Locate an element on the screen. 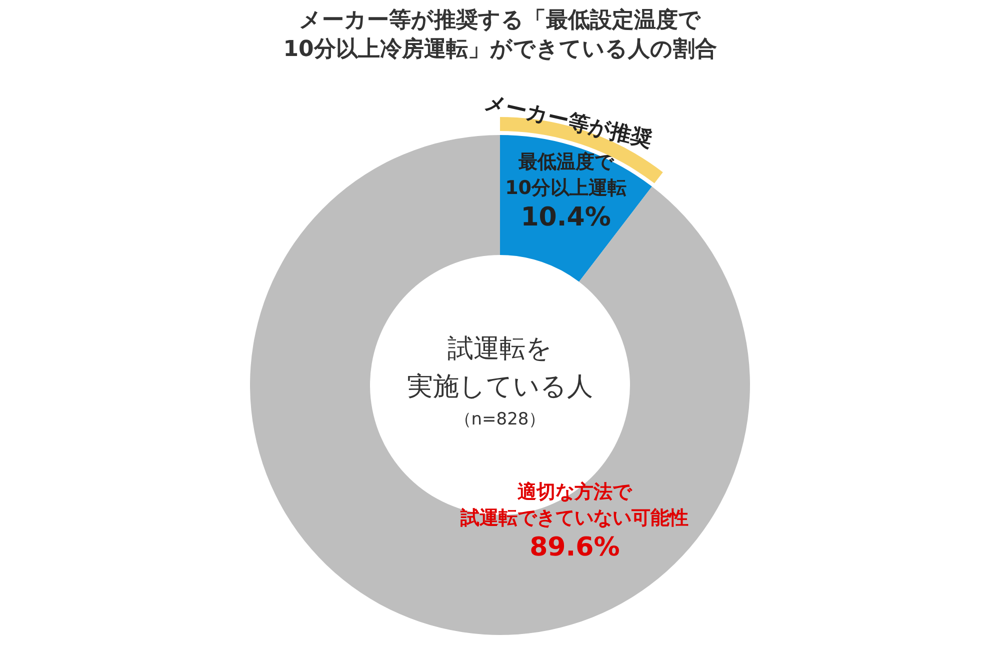  text: メーカー等が推奨 is located at coordinates (568, 120).